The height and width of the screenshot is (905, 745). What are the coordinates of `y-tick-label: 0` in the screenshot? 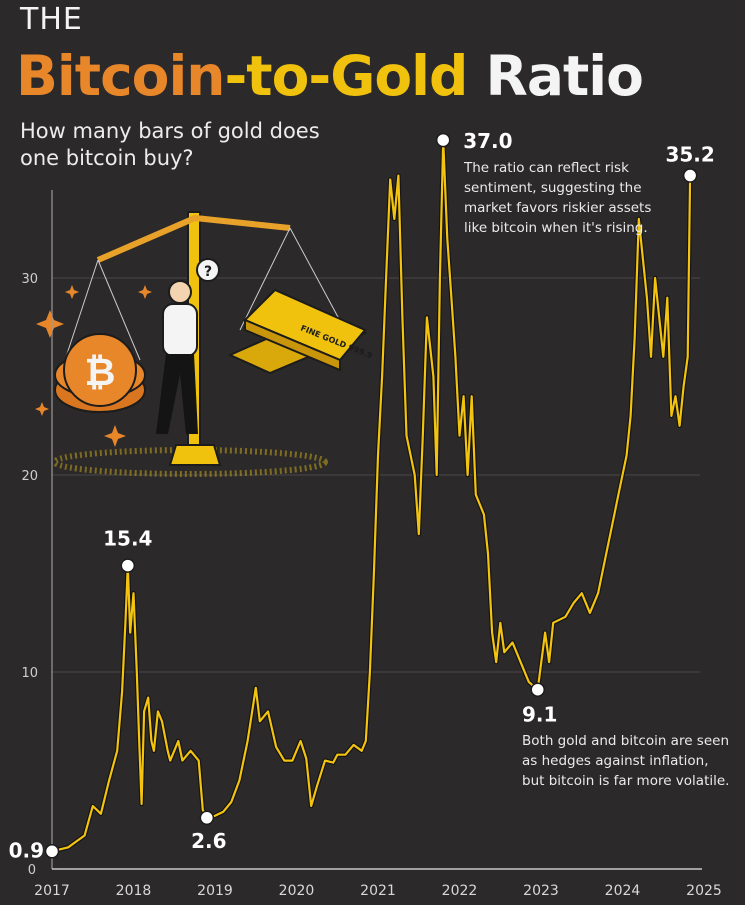 It's located at (32, 870).